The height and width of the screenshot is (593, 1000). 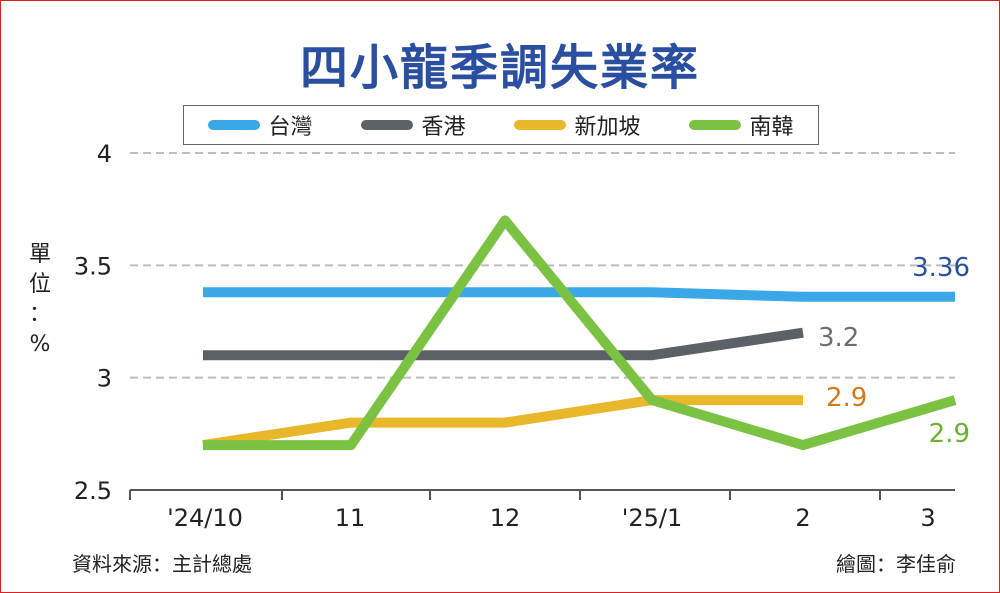 What do you see at coordinates (234, 125) in the screenshot?
I see `legend-swatch-taiwan` at bounding box center [234, 125].